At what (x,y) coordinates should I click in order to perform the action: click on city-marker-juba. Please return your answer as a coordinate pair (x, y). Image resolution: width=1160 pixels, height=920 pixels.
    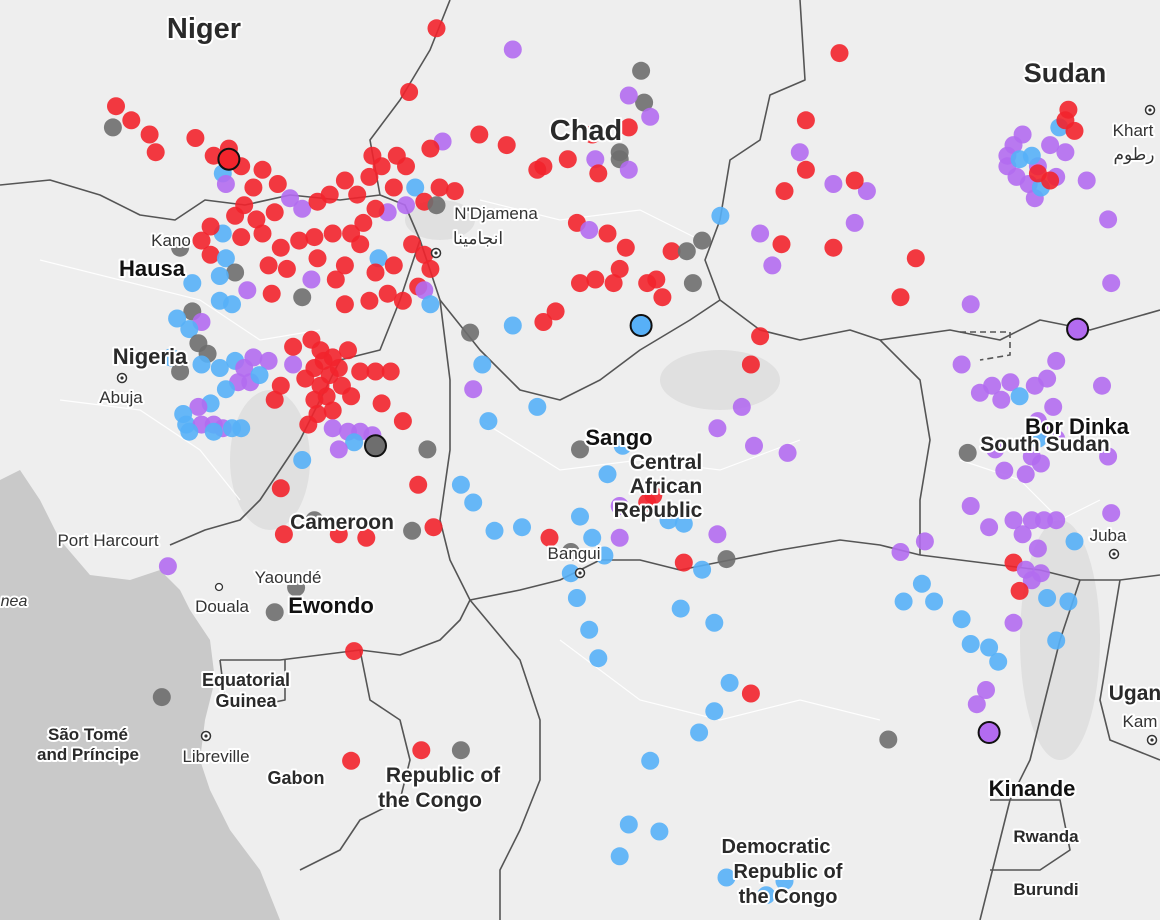
    Looking at the image, I should click on (1114, 554).